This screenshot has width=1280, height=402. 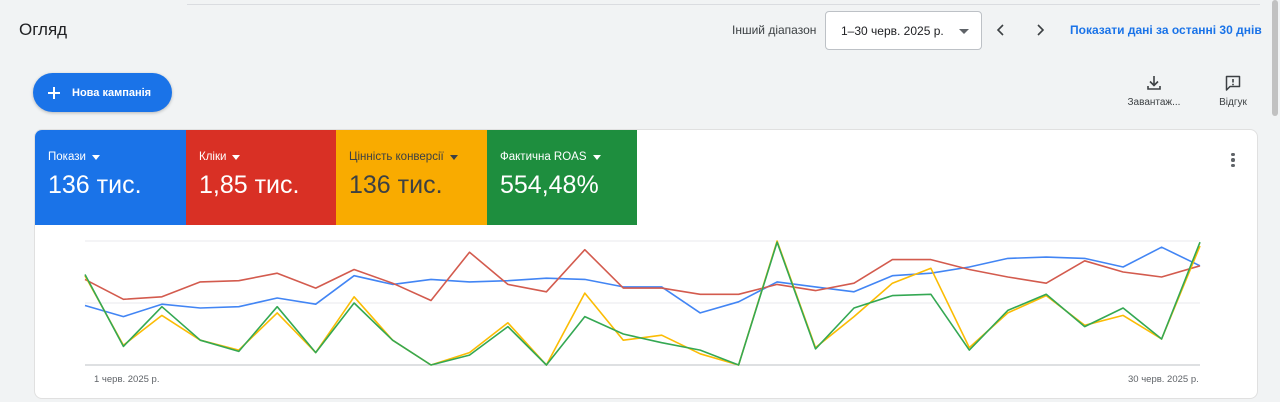 I want to click on more-vert-icon, so click(x=1233, y=154).